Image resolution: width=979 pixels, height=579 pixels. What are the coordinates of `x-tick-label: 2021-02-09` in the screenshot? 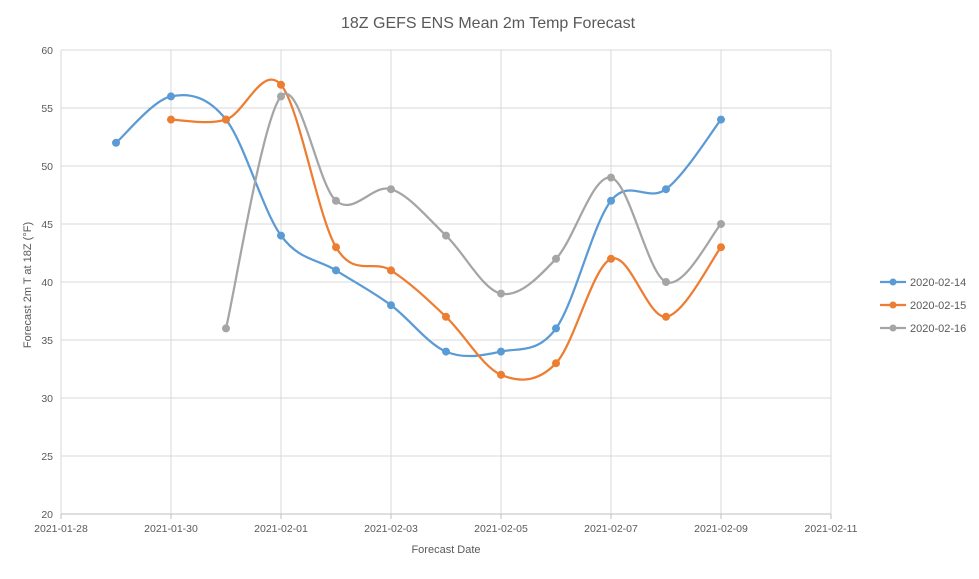 It's located at (721, 529).